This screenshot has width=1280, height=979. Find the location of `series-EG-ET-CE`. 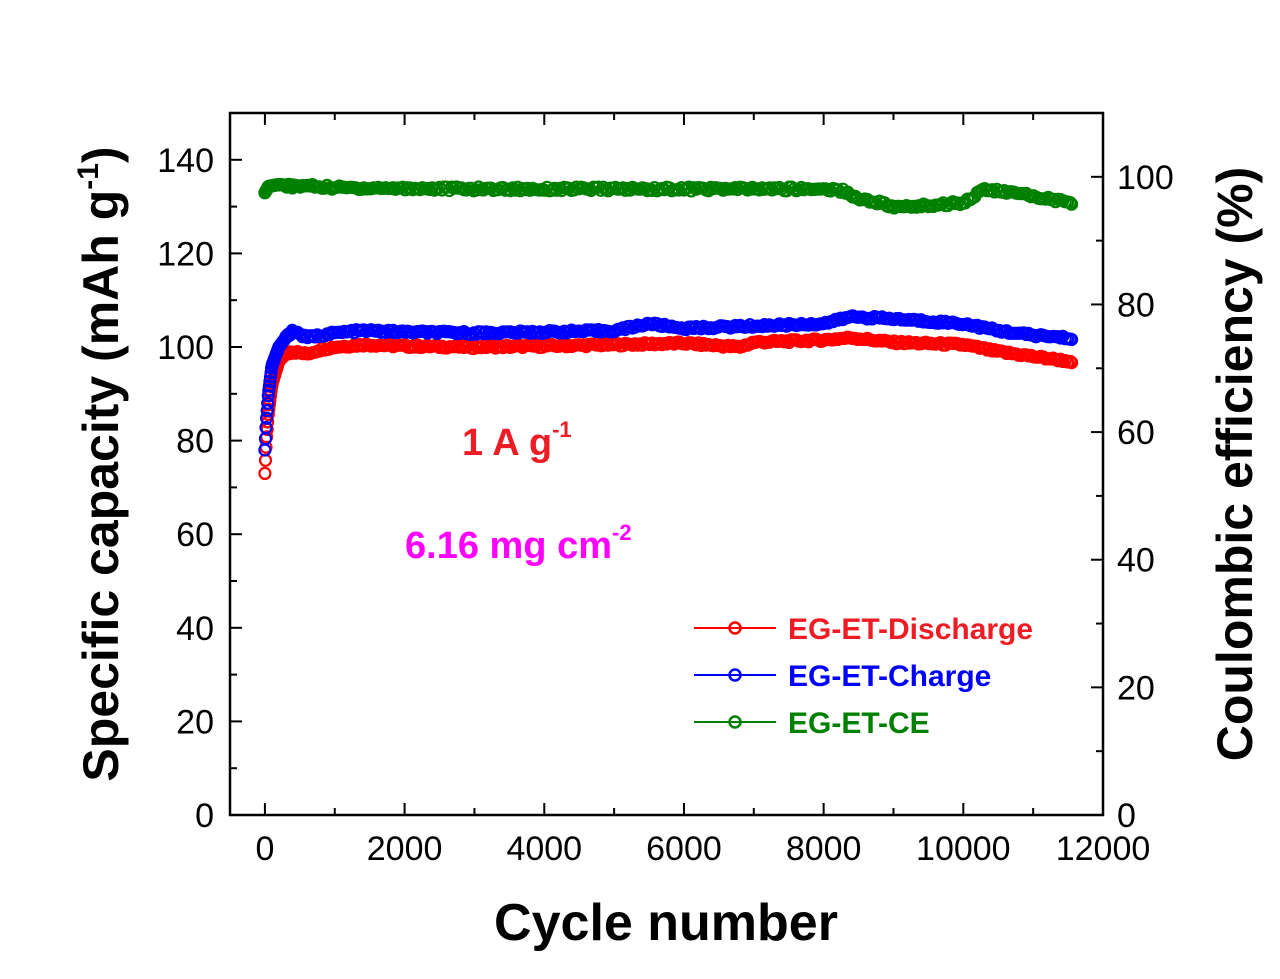

series-EG-ET-CE is located at coordinates (668, 196).